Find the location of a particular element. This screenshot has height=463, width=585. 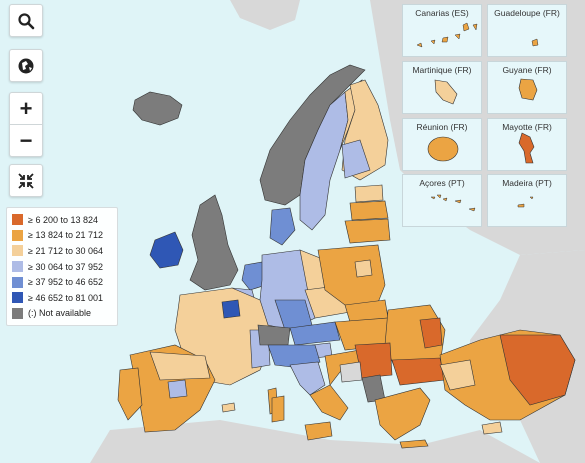

land-greenland-top is located at coordinates (265, 15).